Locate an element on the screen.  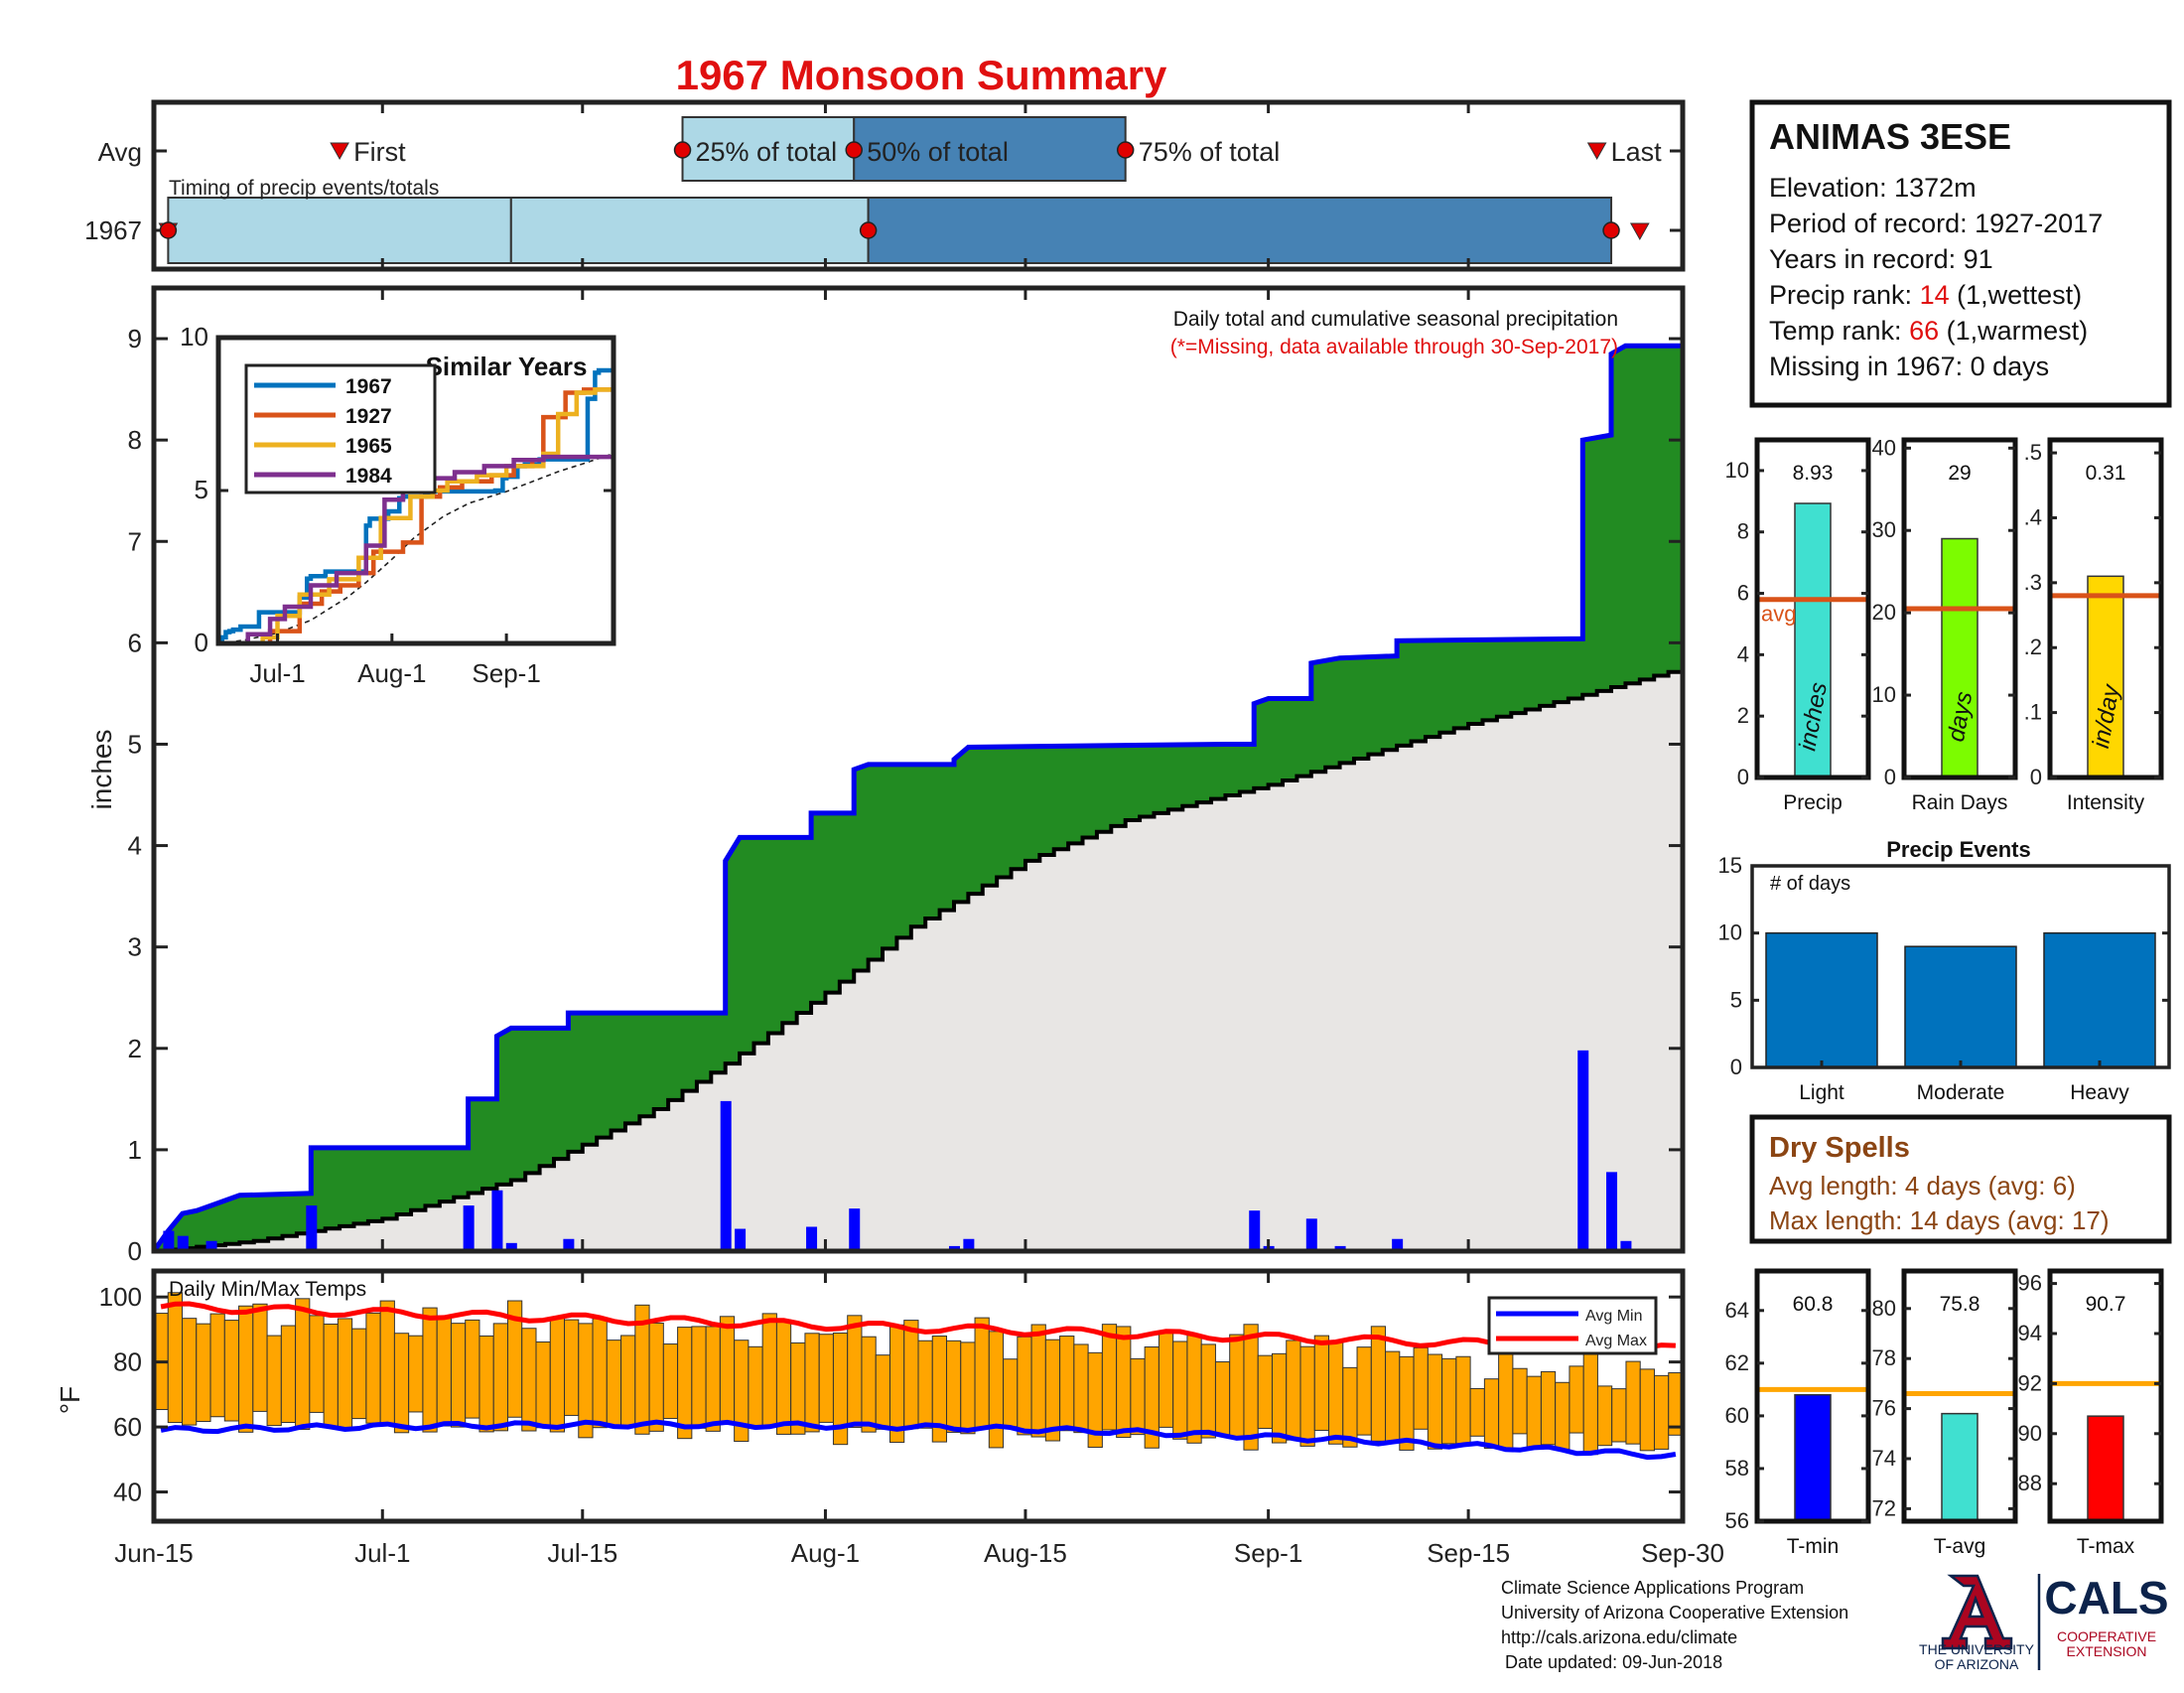
inset-xtick-label: Aug-1 is located at coordinates (391, 673).